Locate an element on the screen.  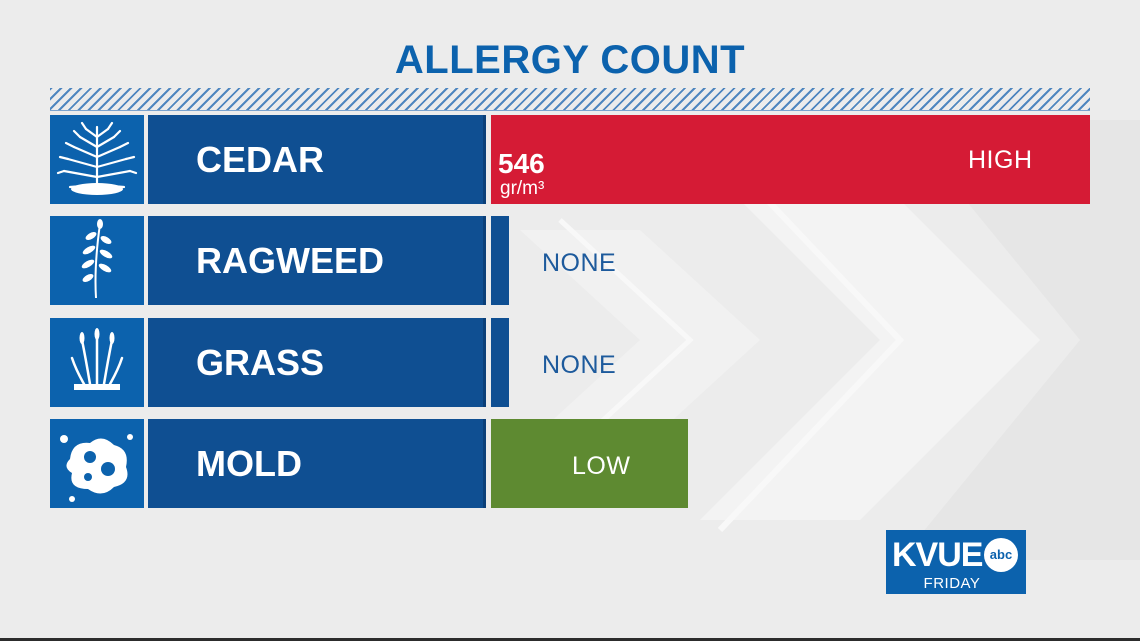
grass-level-label: NONE is located at coordinates (579, 365).